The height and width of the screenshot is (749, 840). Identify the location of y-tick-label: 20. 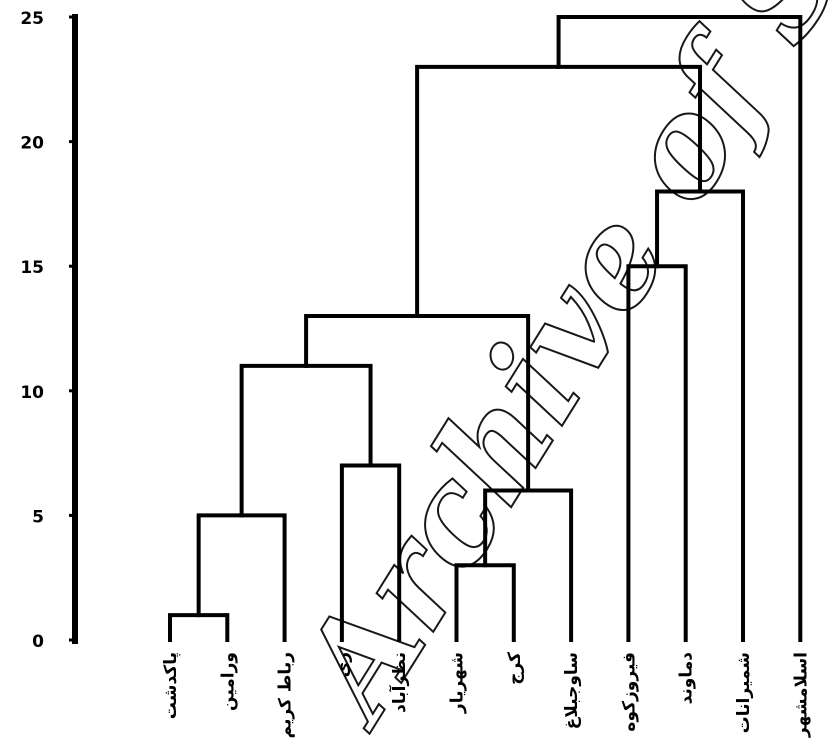
(32, 144).